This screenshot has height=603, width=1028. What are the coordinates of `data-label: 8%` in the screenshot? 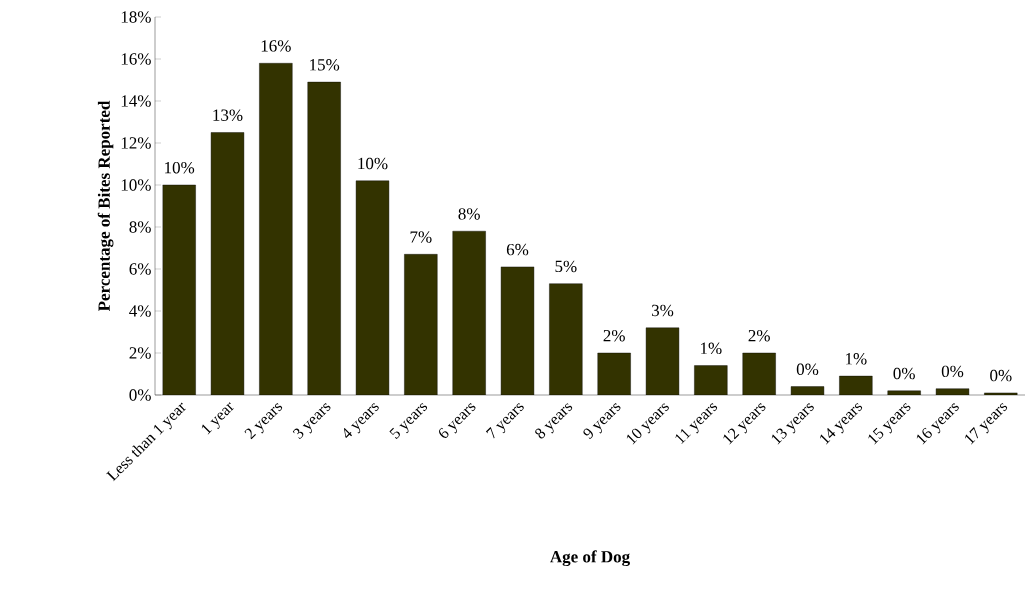 It's located at (469, 214).